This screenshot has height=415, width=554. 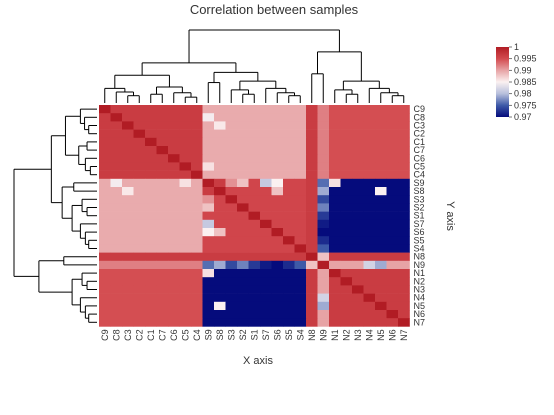 What do you see at coordinates (254, 257) in the screenshot?
I see `heatmap-cell-n8-s1` at bounding box center [254, 257].